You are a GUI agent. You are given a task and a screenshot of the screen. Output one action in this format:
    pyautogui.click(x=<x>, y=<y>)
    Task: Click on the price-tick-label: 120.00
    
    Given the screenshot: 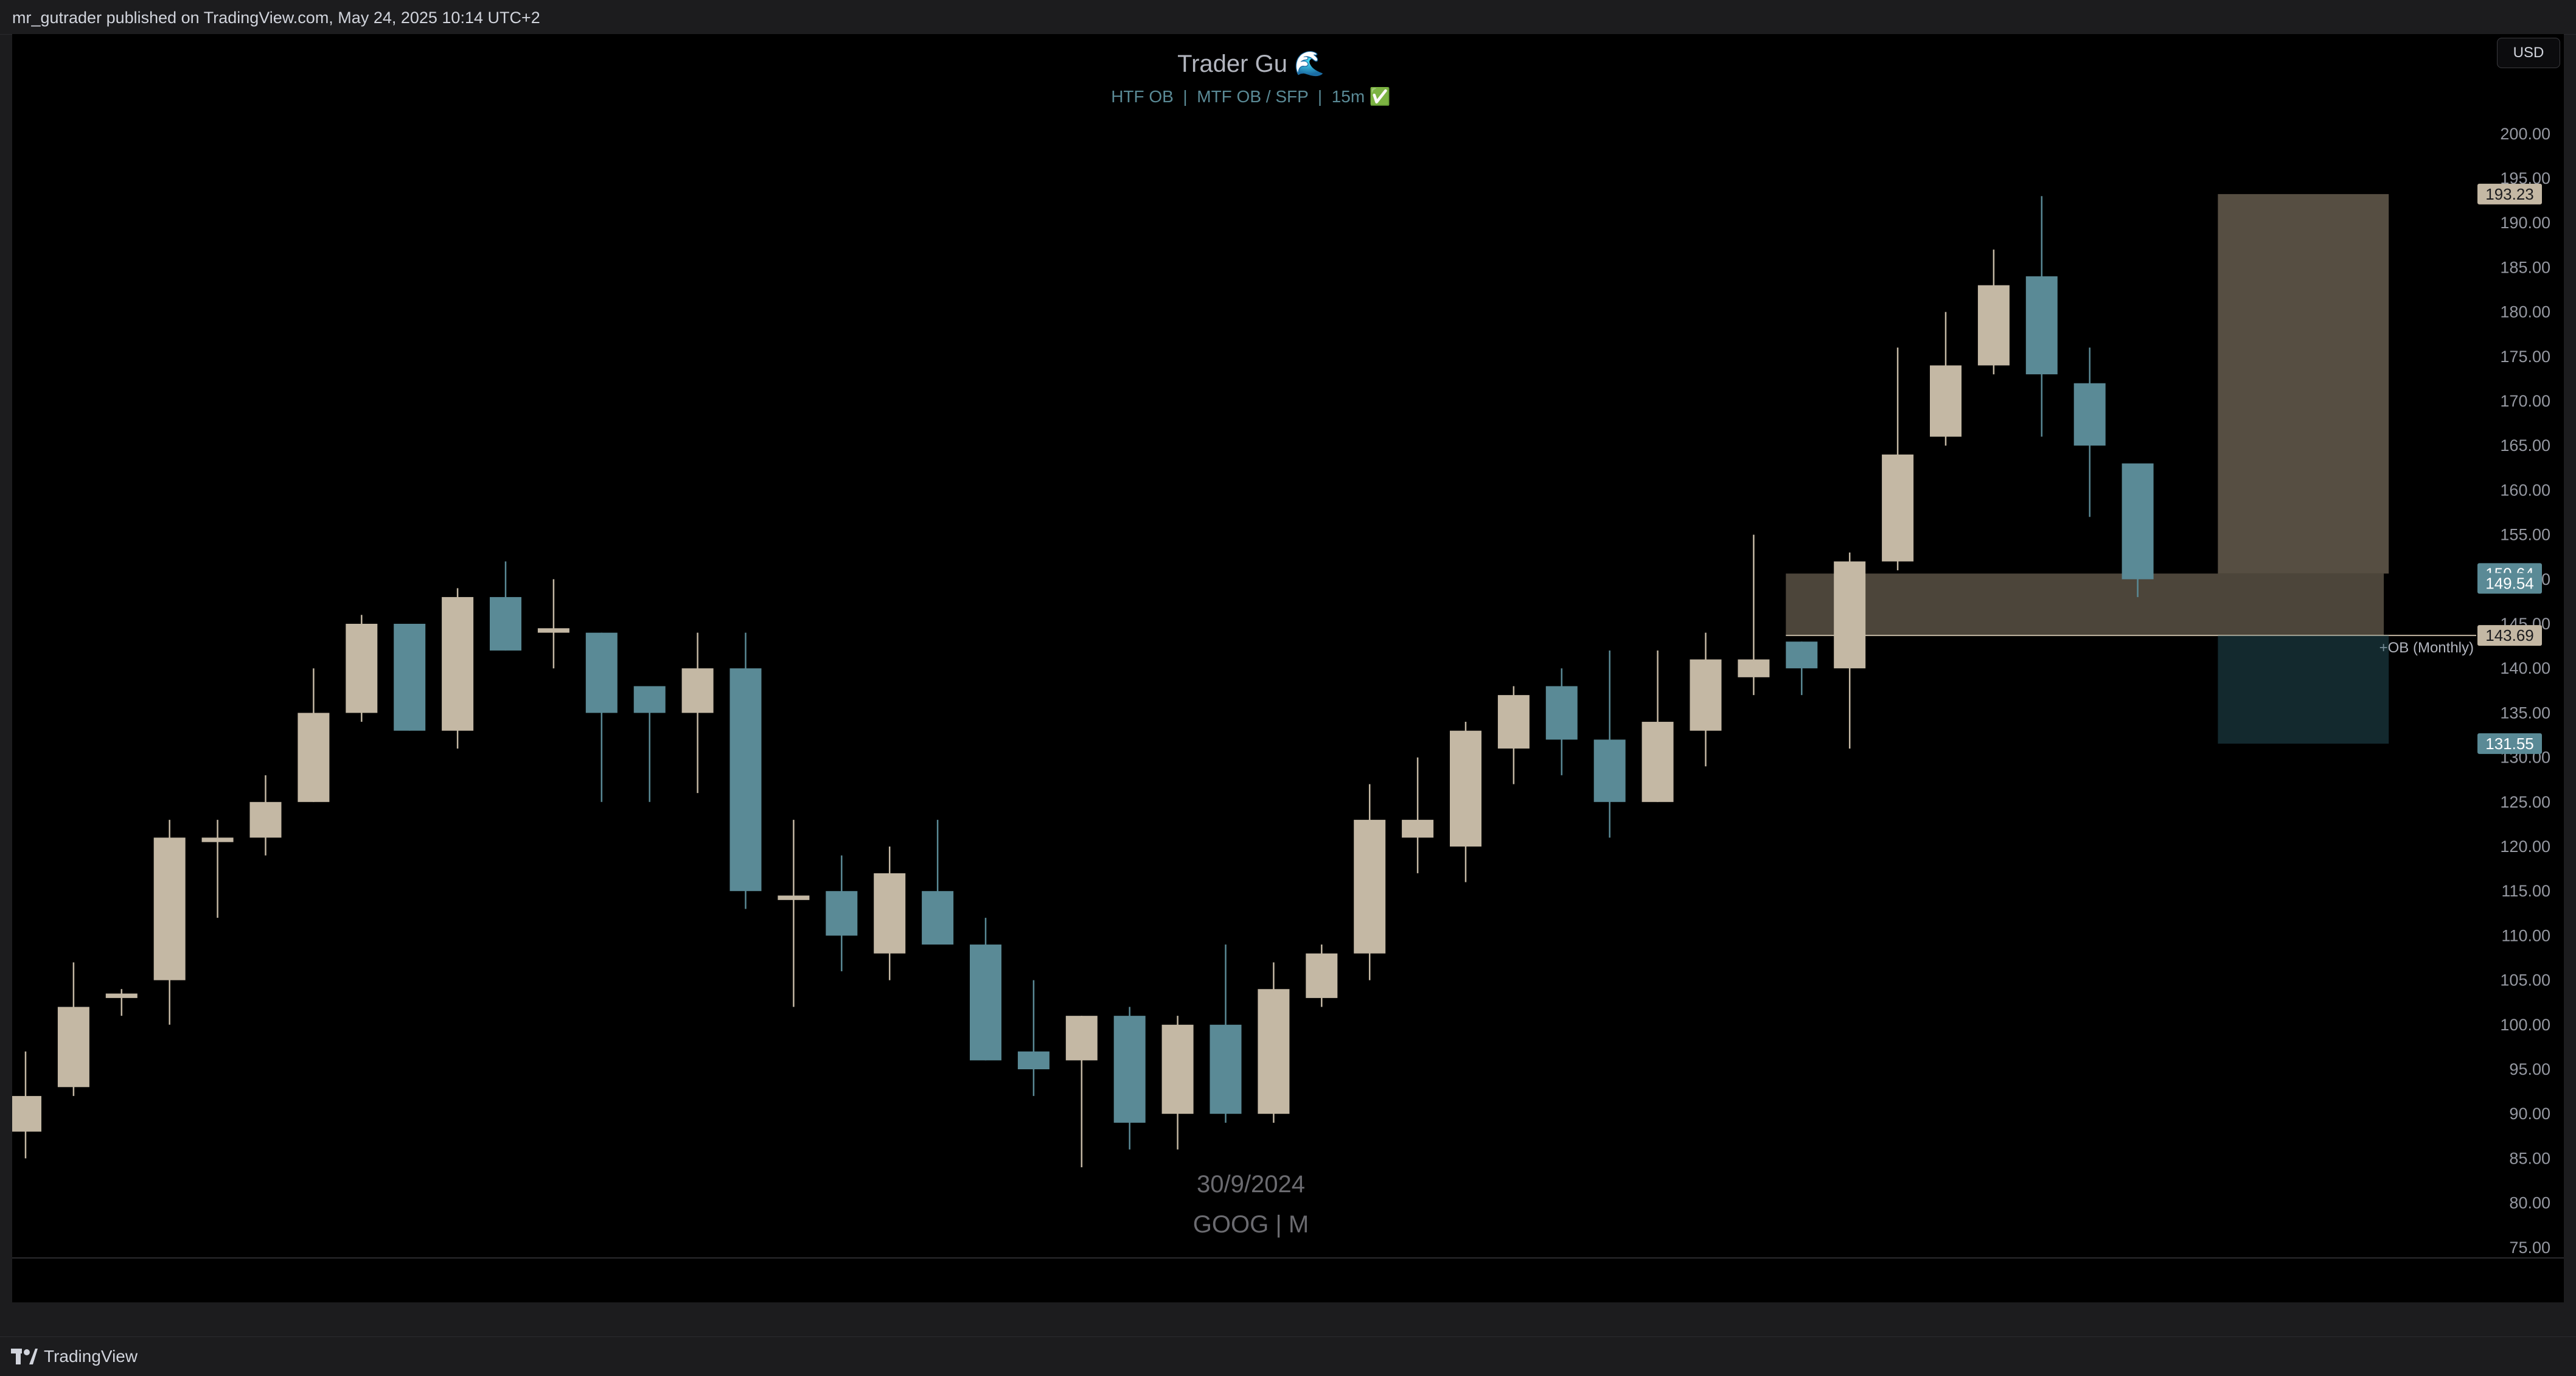 What is the action you would take?
    pyautogui.click(x=2525, y=846)
    